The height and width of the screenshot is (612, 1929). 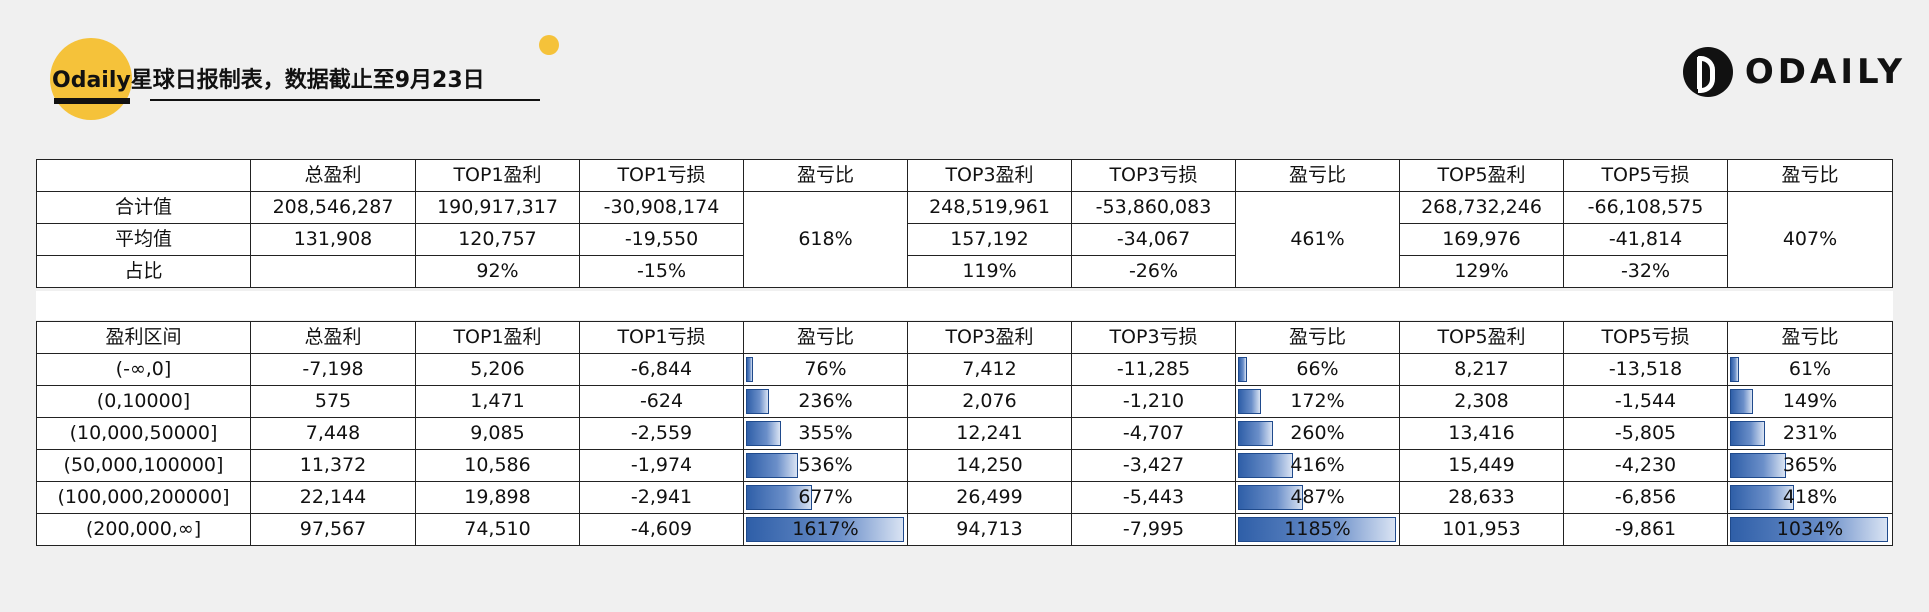 What do you see at coordinates (1153, 369) in the screenshot?
I see `cell-top3-loss: -11,285` at bounding box center [1153, 369].